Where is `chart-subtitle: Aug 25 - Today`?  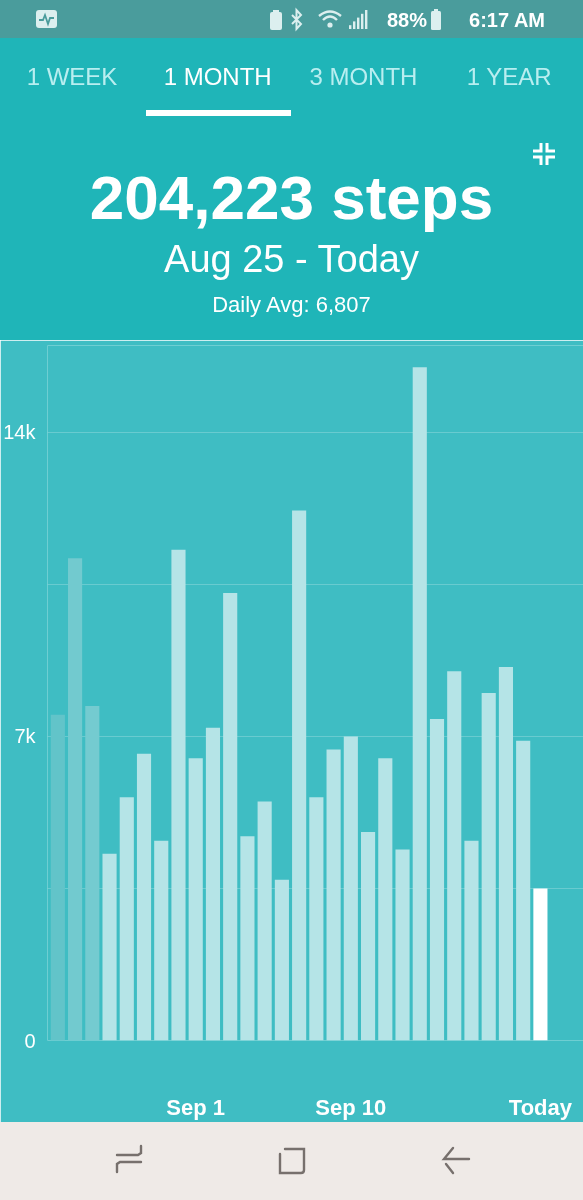 chart-subtitle: Aug 25 - Today is located at coordinates (291, 259).